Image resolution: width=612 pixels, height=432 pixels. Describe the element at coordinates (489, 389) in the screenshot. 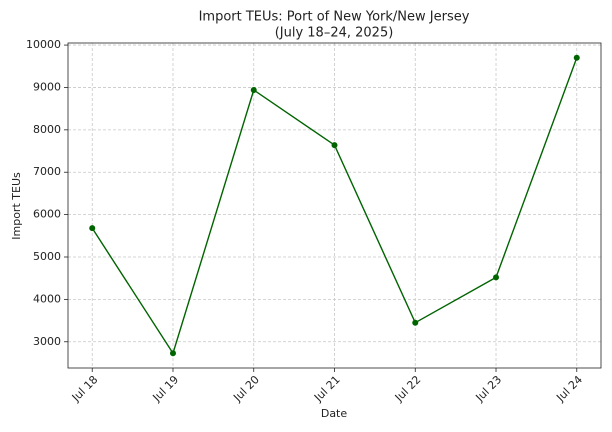

I see `x-tick-label: Jul 23` at that location.